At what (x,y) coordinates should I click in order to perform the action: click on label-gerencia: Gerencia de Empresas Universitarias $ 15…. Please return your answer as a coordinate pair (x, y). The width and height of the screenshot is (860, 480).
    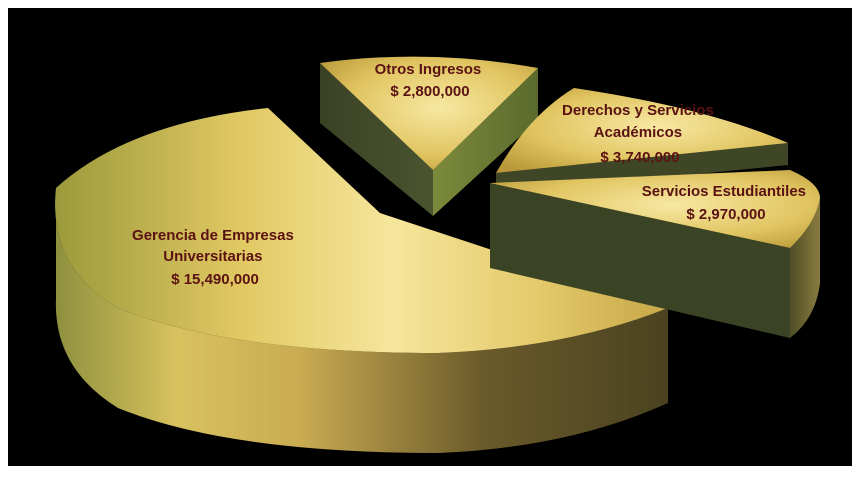
    Looking at the image, I should click on (215, 257).